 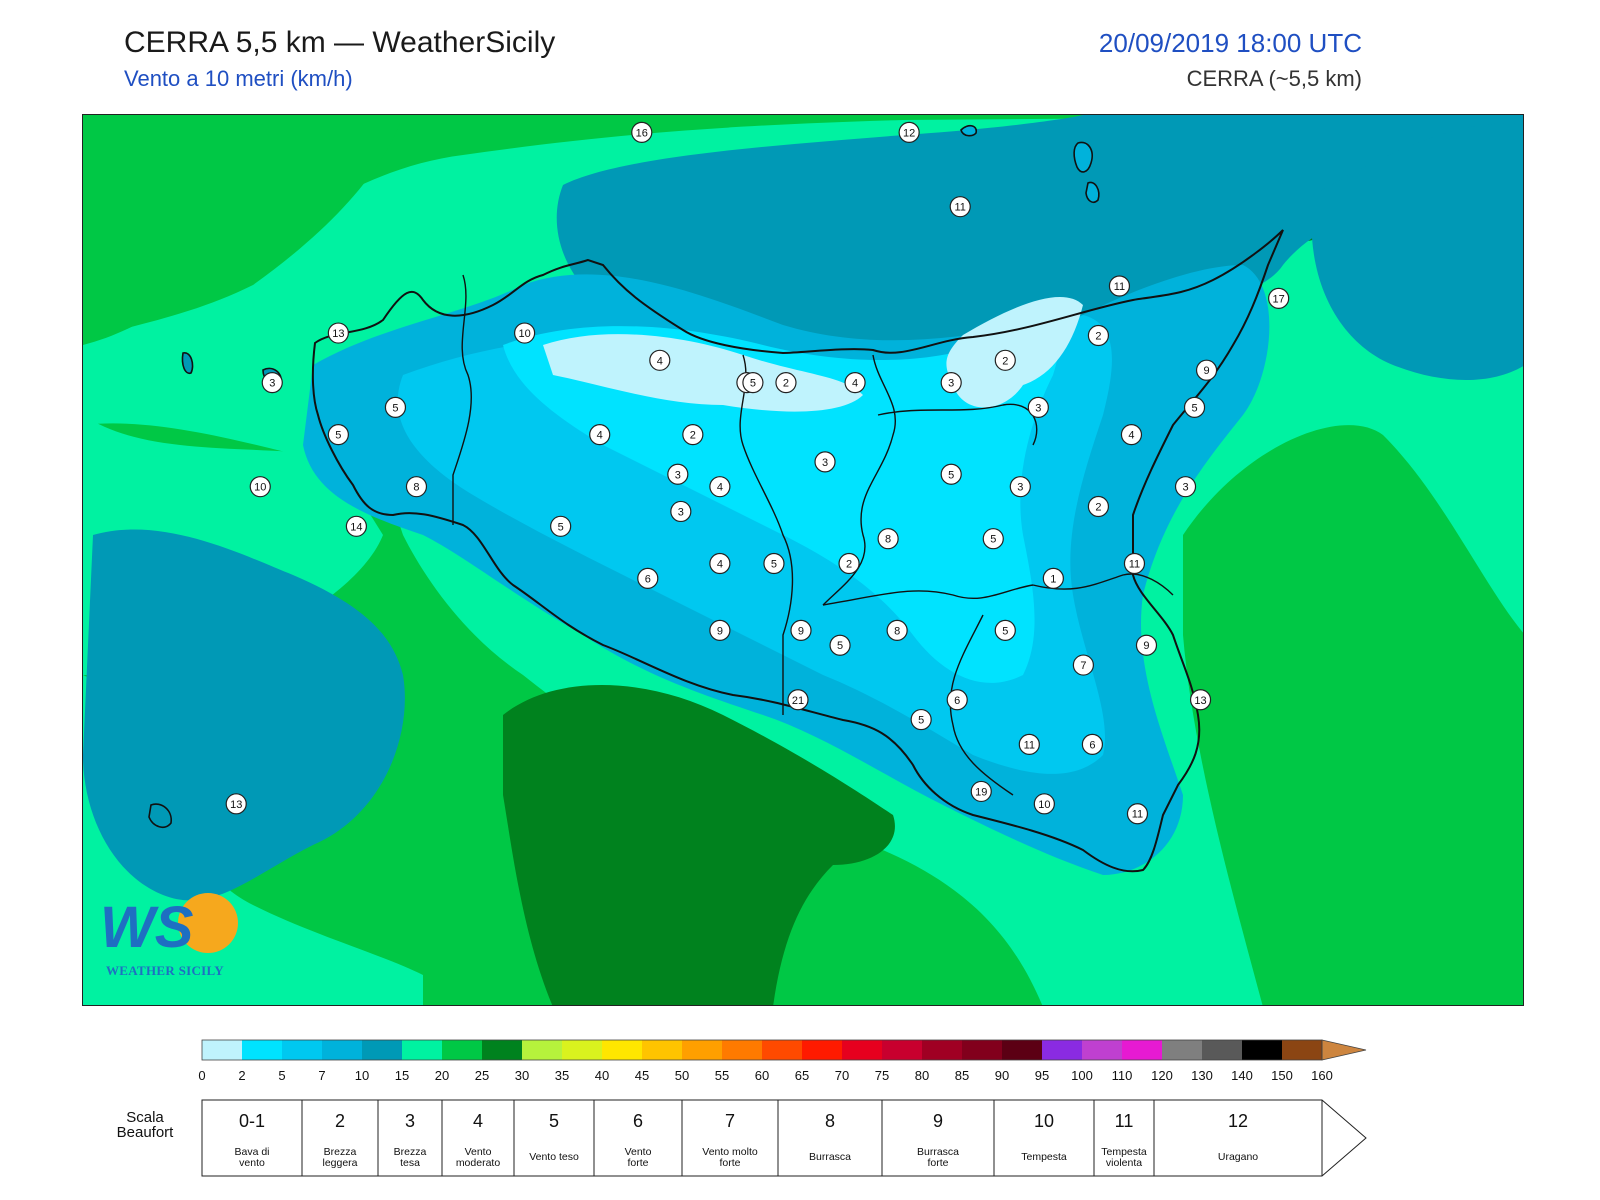 What do you see at coordinates (554, 1138) in the screenshot?
I see `beaufort-cell: 5 Vento teso` at bounding box center [554, 1138].